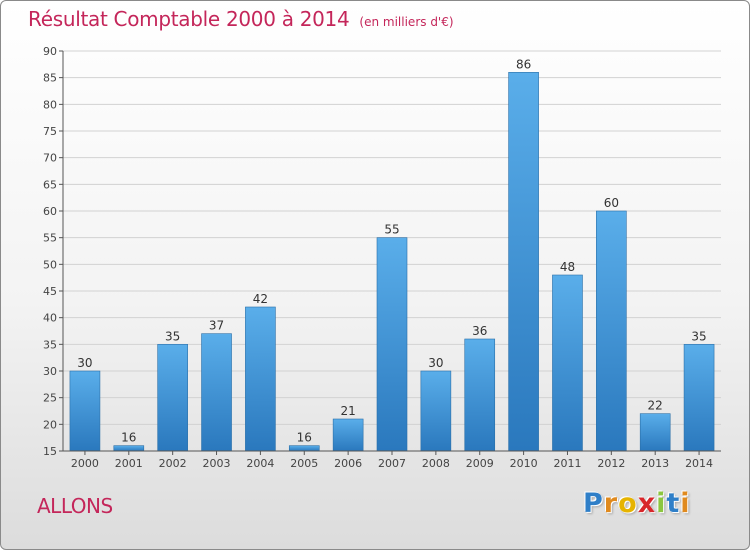  I want to click on x-tick-label: 2006, so click(348, 463).